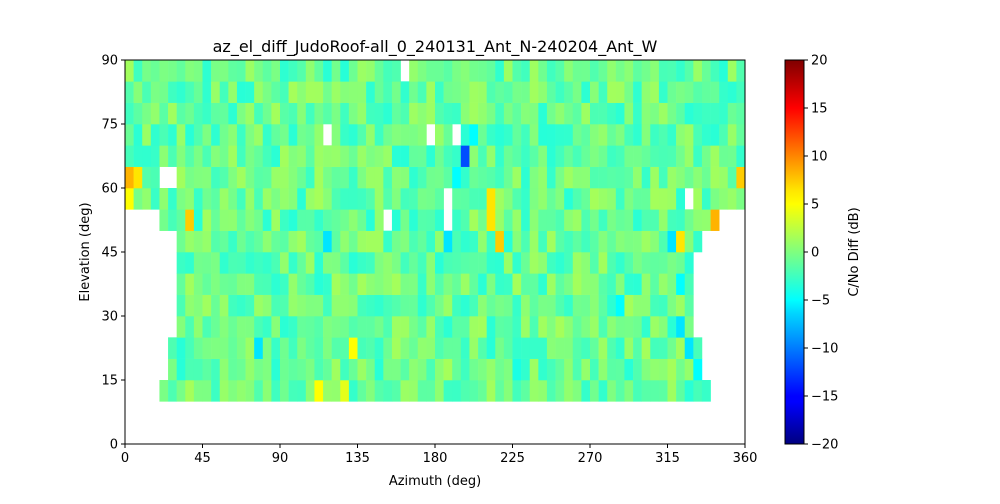 Image resolution: width=1000 pixels, height=504 pixels. I want to click on x-tick-label: 225, so click(512, 458).